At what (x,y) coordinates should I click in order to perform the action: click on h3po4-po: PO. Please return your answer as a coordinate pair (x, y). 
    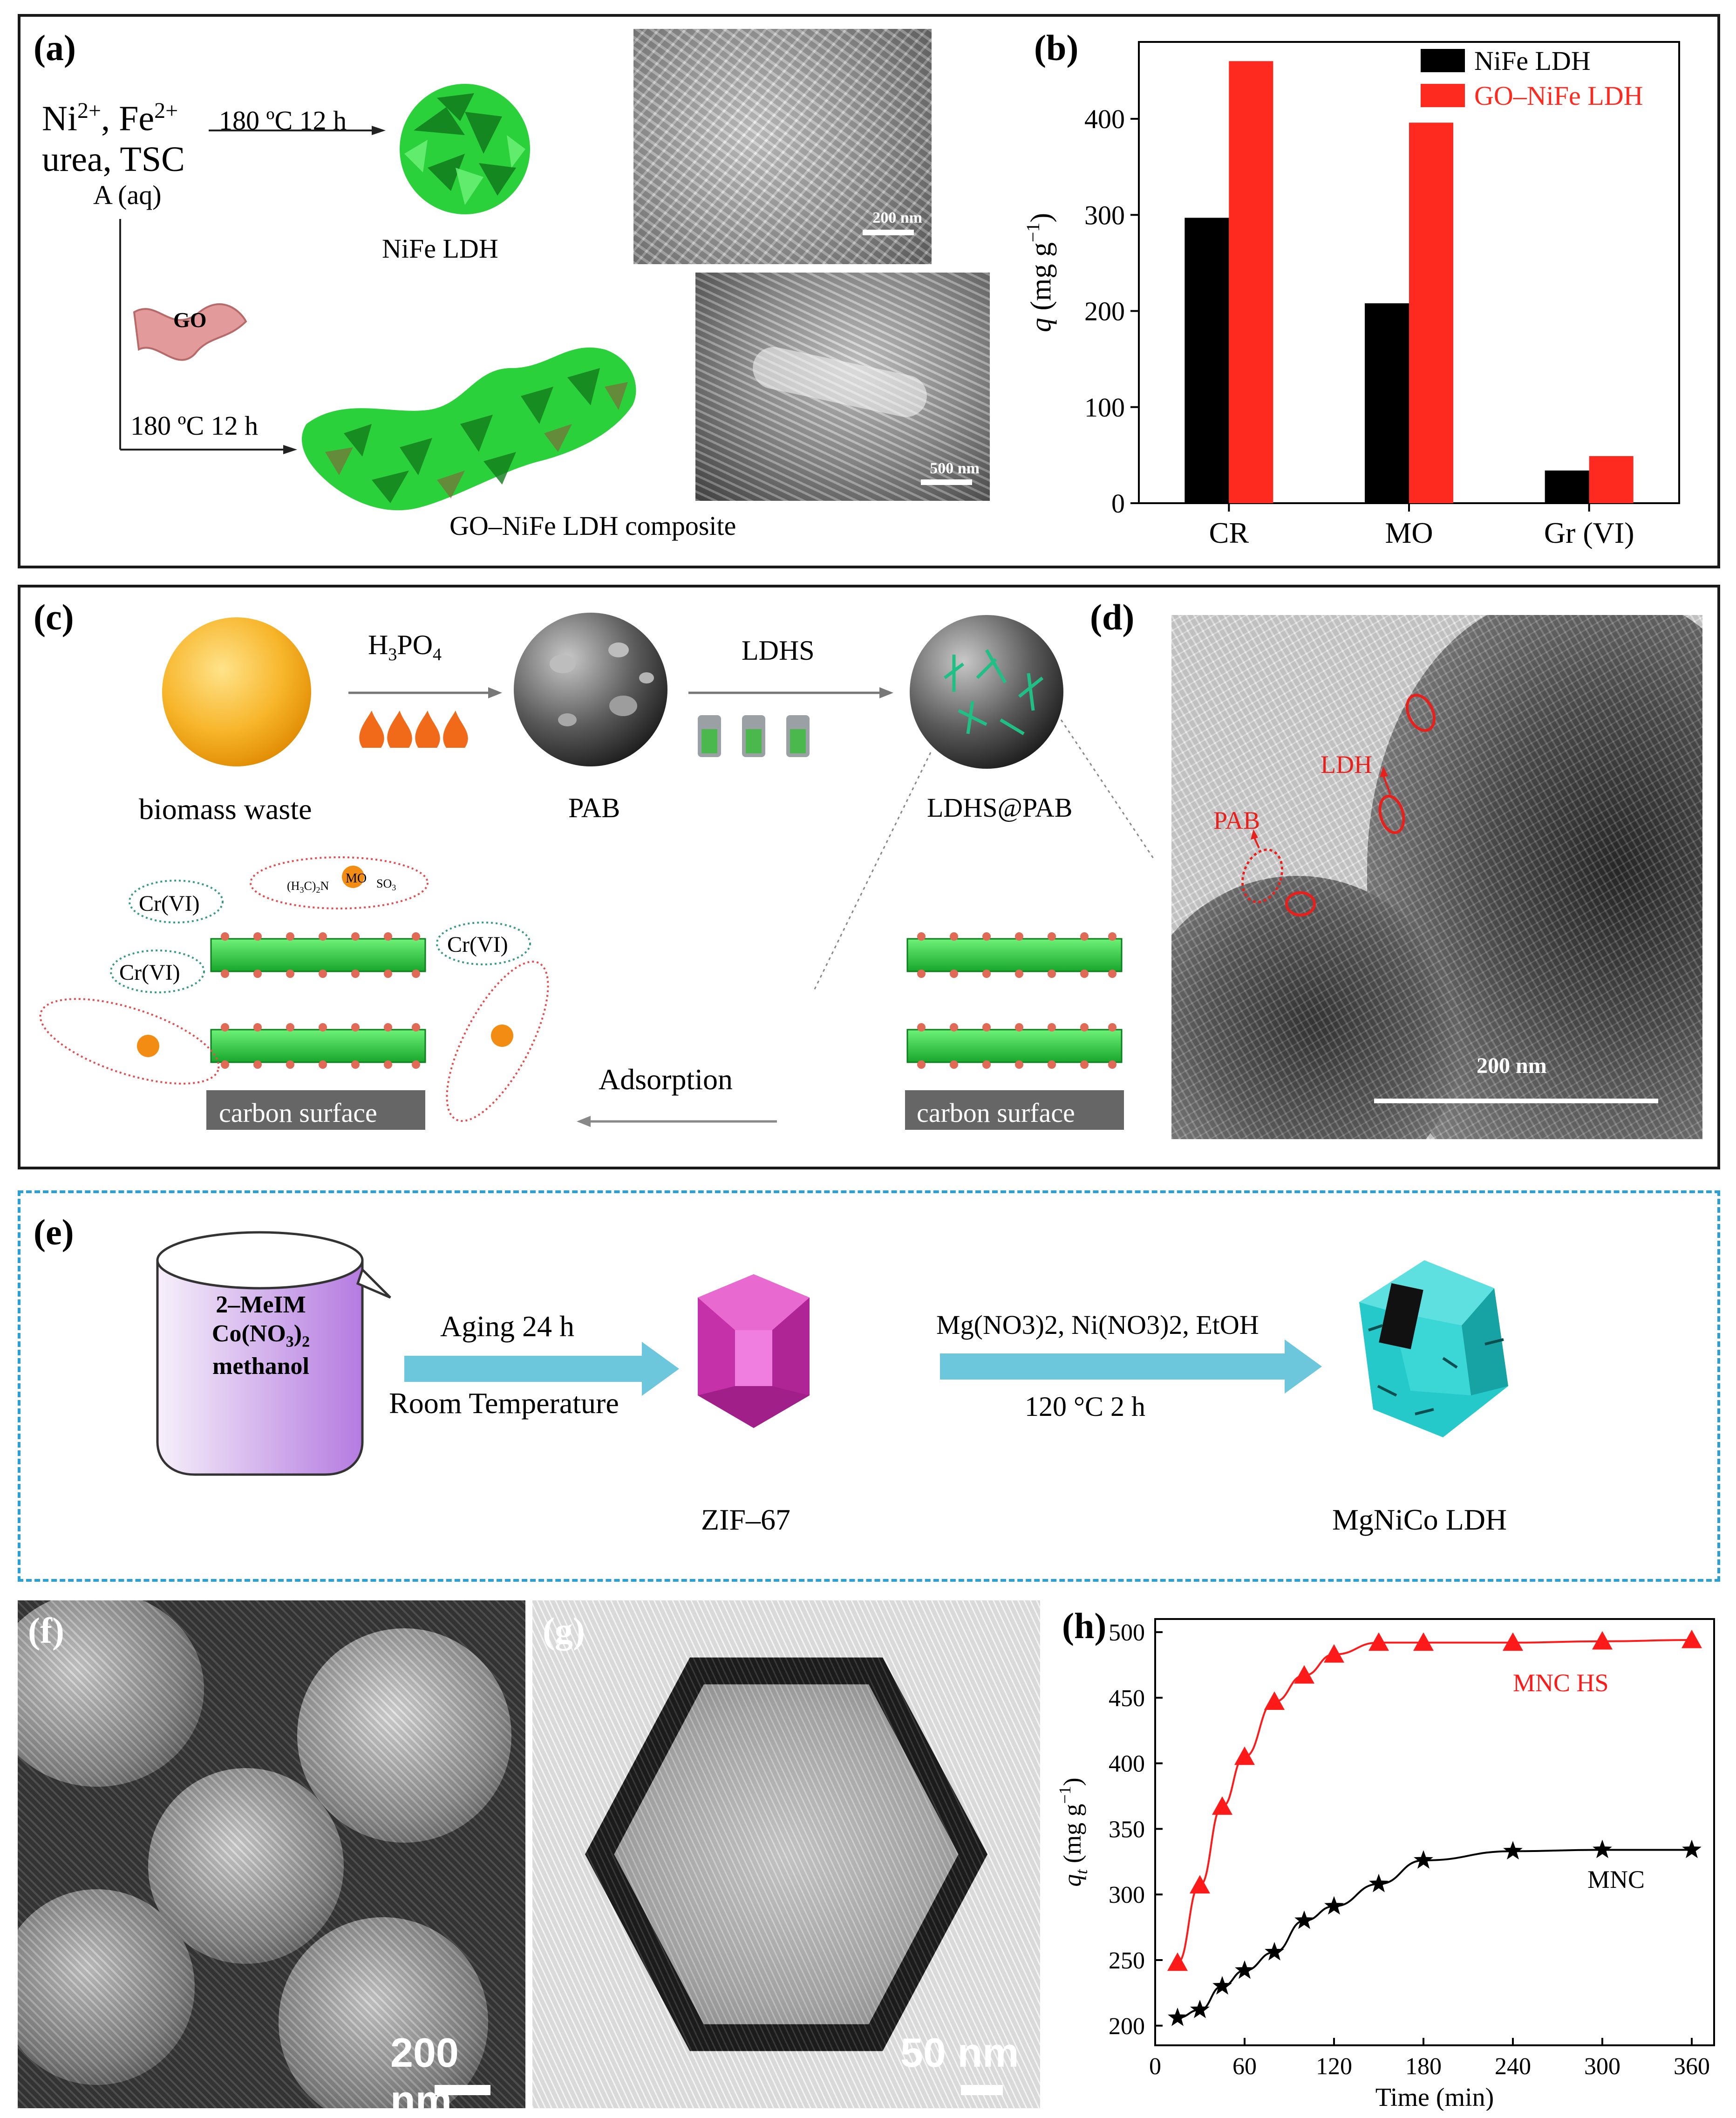
    Looking at the image, I should click on (415, 645).